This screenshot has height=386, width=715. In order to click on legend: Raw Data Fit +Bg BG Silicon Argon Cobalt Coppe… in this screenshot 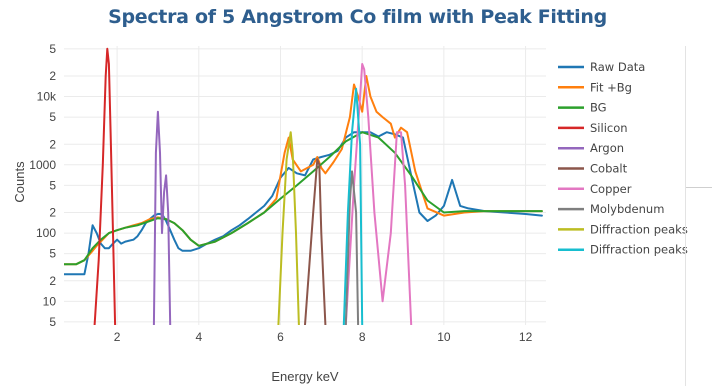, I will do `click(623, 158)`.